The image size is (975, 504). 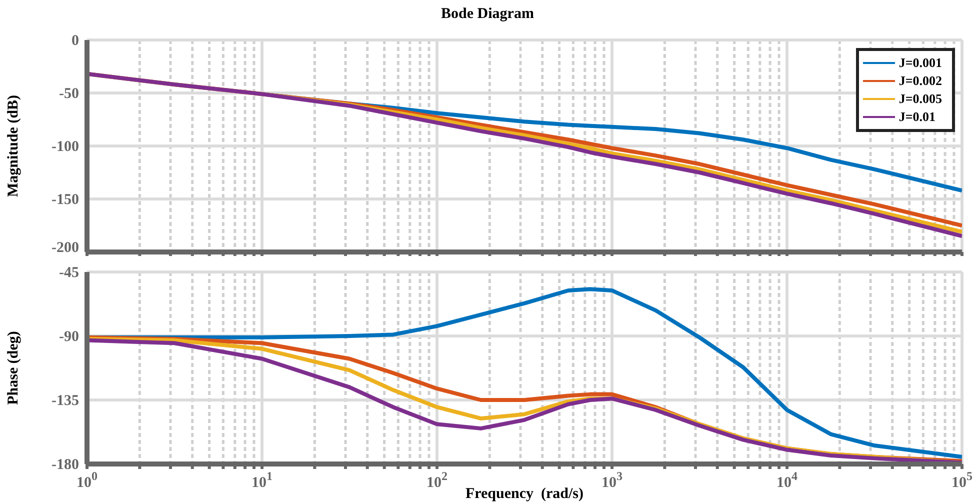 I want to click on legend-label: J=0.005, so click(x=920, y=99).